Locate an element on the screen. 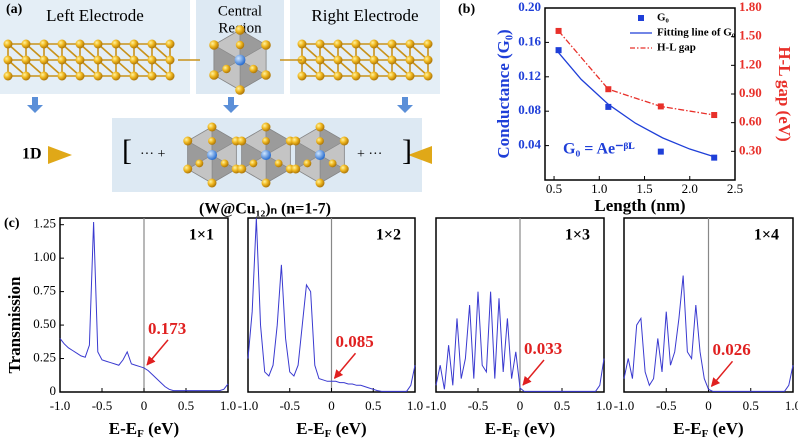 This screenshot has width=798, height=441. x-label-main: E-E is located at coordinates (310, 428).